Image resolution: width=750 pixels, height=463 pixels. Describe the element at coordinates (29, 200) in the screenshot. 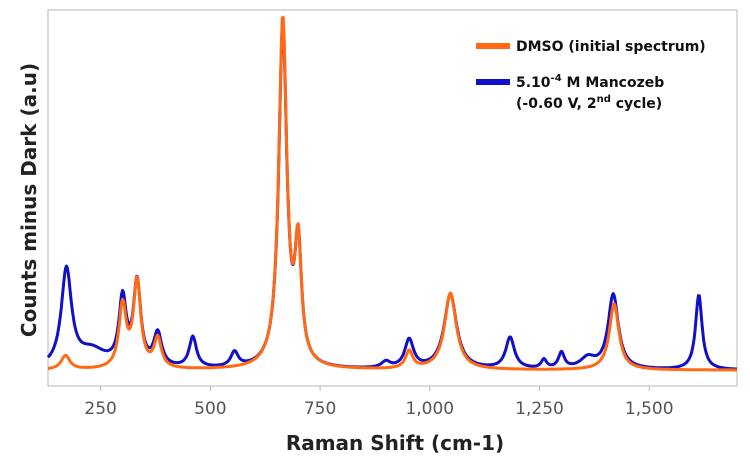

I see `y-axis-title: Counts minus Dark (a.u)` at that location.